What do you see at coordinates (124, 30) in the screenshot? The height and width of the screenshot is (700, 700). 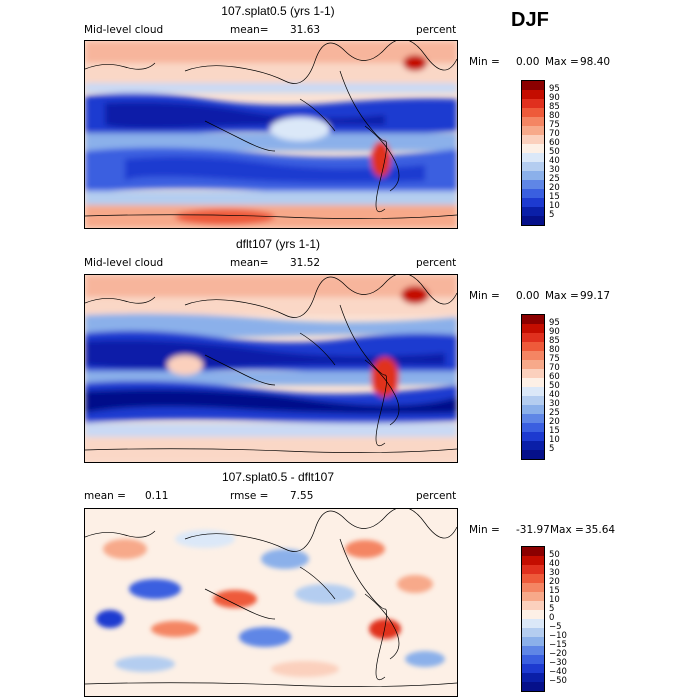 I see `panel1-variable-label: Mid-level cloud` at bounding box center [124, 30].